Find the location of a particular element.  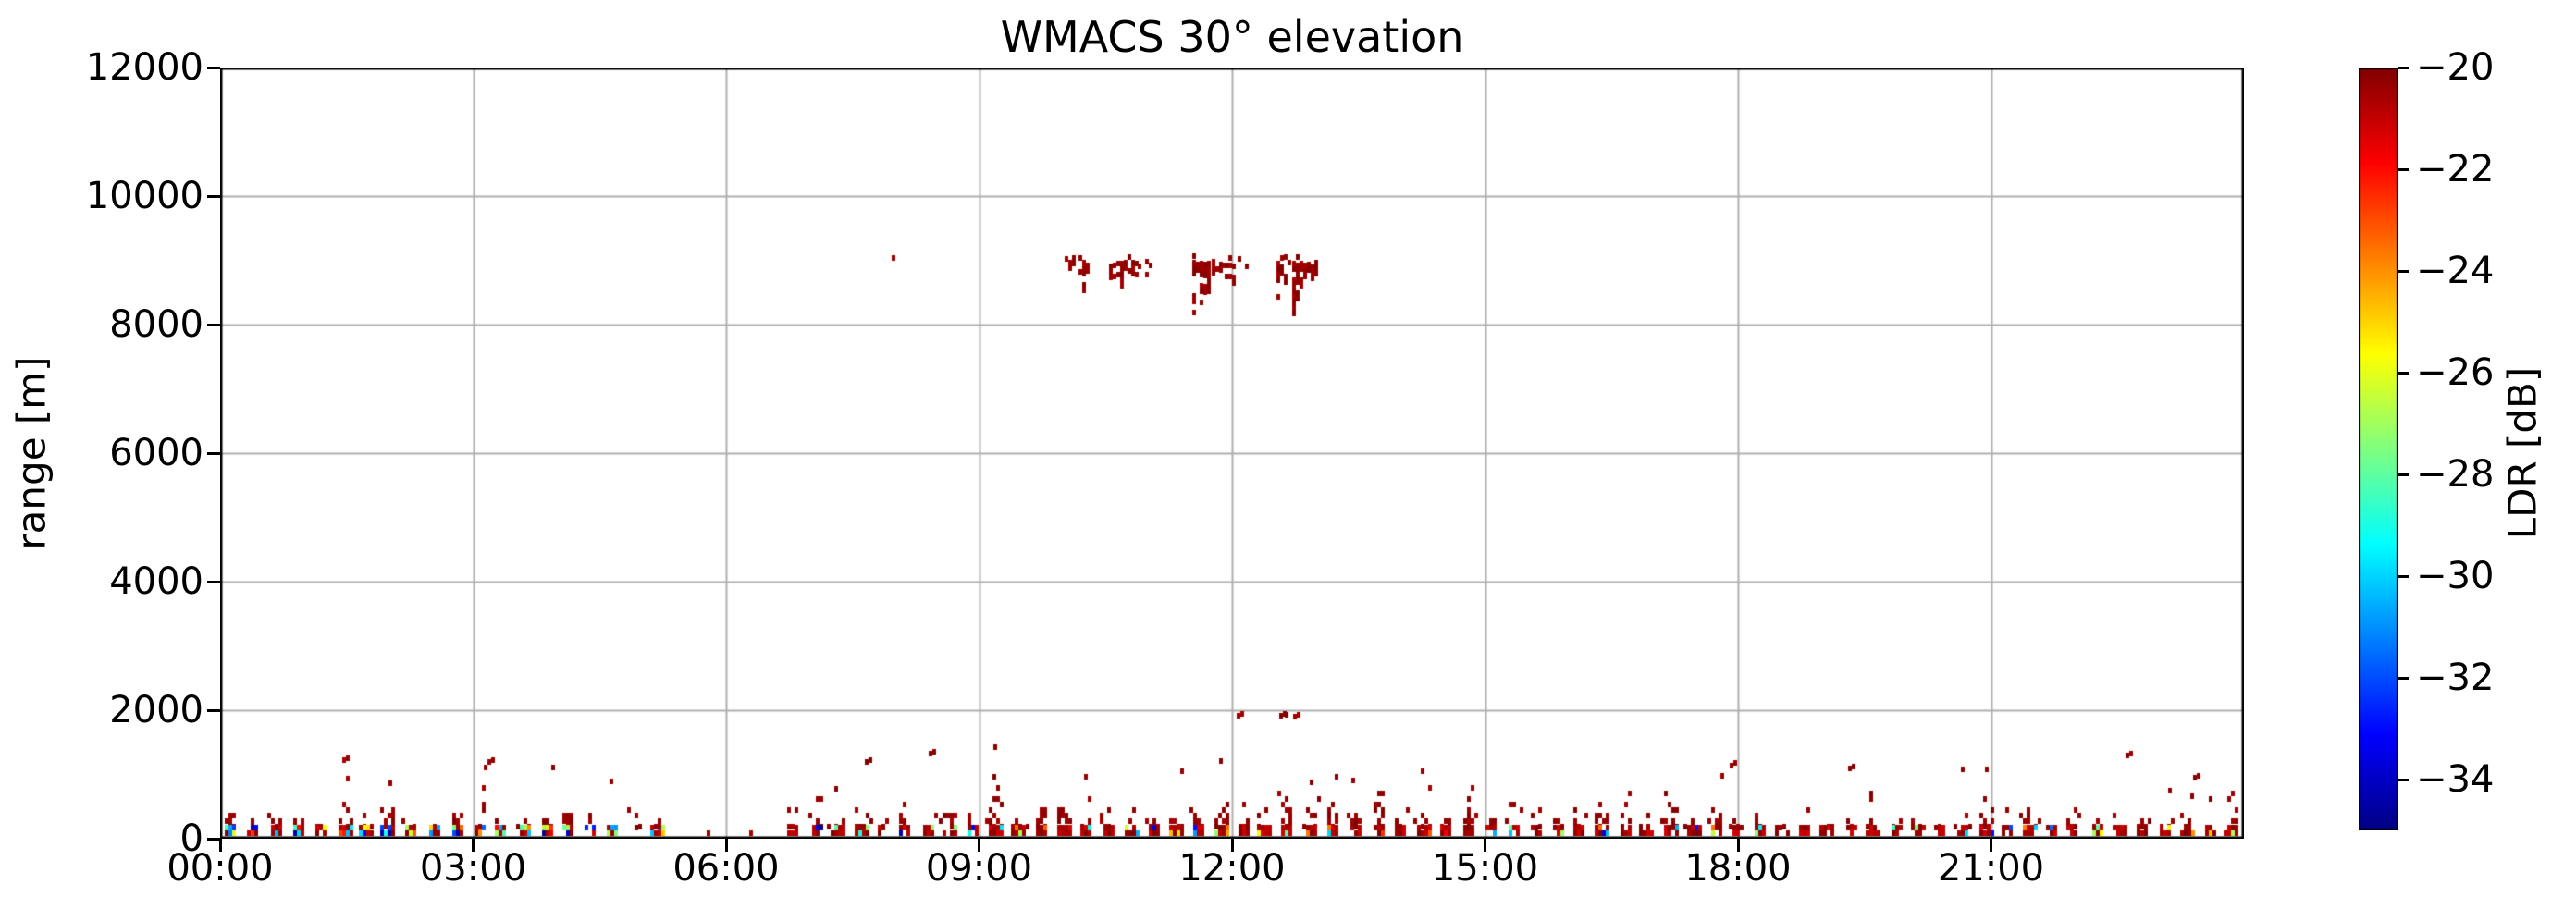

x-tick-label: 00:00 is located at coordinates (220, 869).